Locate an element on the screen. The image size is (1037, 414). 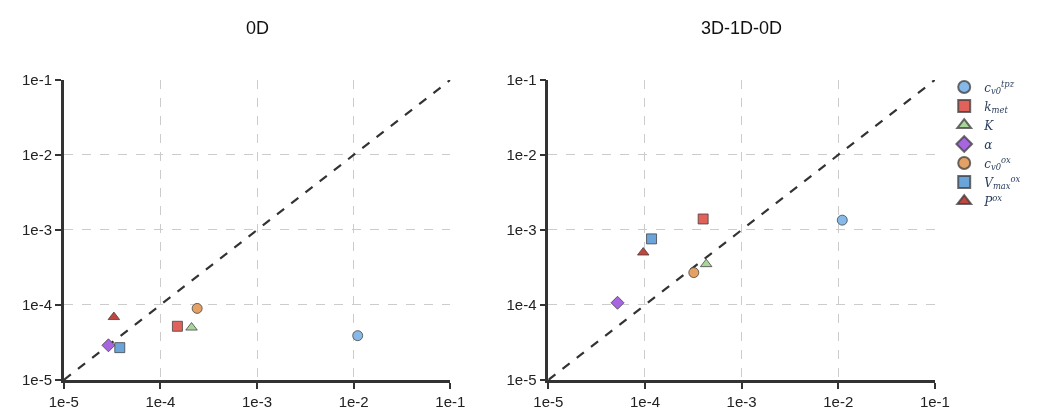
legend-label: k$_{met}$ is located at coordinates (996, 107).